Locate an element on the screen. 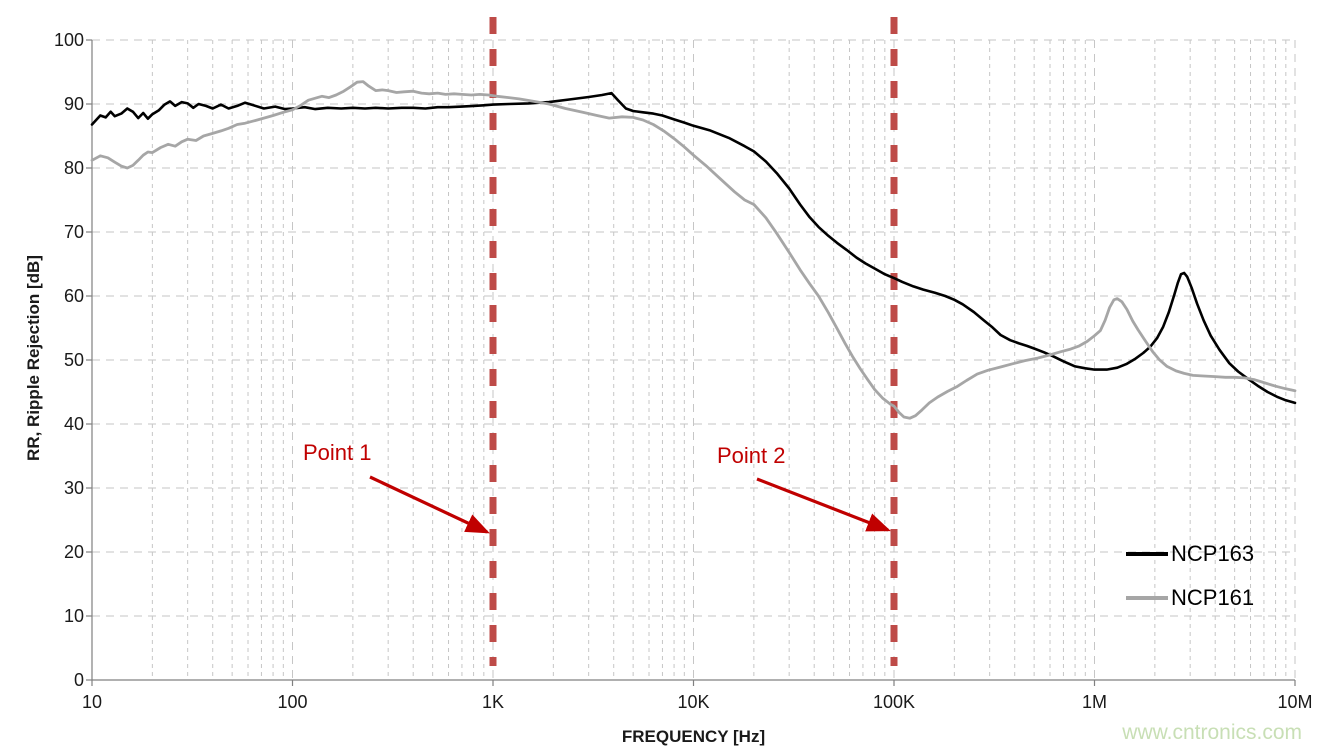 This screenshot has height=754, width=1318. legend-label-ncp163: NCP163 is located at coordinates (1213, 553).